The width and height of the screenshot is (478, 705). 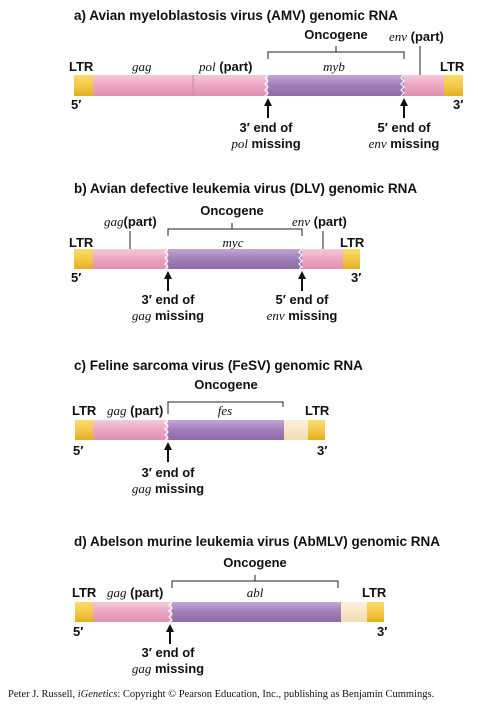 I want to click on panel-d-abl-segment, so click(x=256, y=612).